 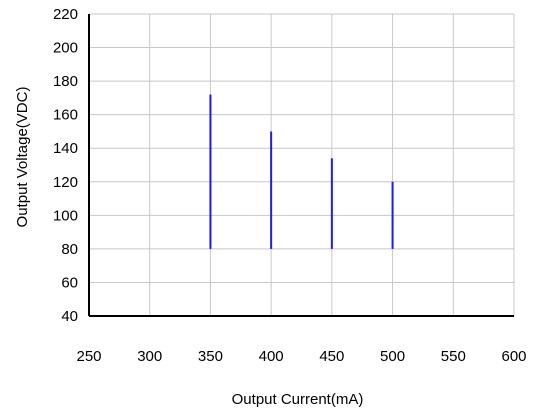 What do you see at coordinates (331, 356) in the screenshot?
I see `x-tick-label: 450` at bounding box center [331, 356].